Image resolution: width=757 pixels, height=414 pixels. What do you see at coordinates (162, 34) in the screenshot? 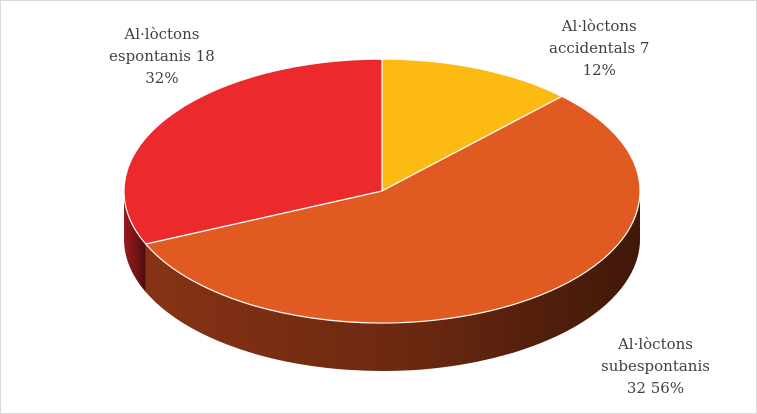
I see `slice-label-espontanis-line-1: Al·lòctons` at bounding box center [162, 34].